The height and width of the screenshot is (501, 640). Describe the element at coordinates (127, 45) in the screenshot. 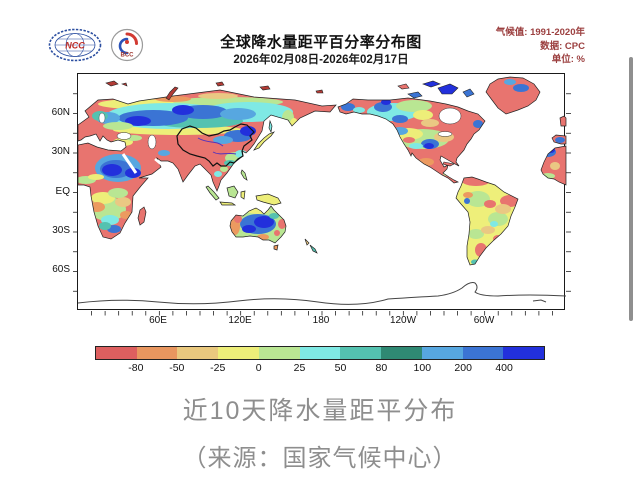

I see `bcc-logo: BCC` at that location.